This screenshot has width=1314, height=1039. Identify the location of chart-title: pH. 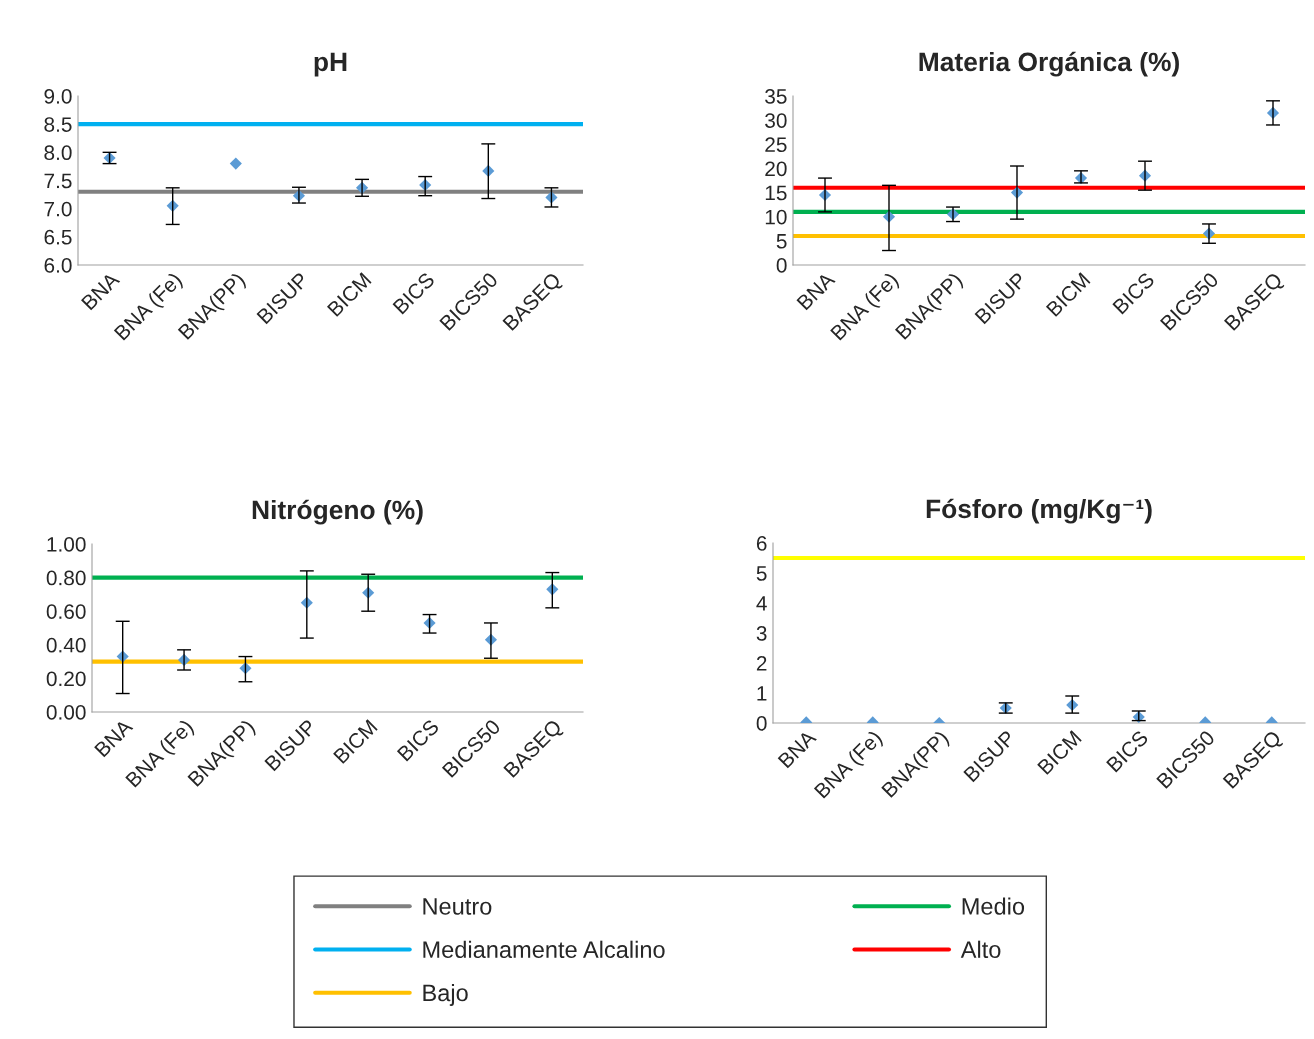
(330, 64).